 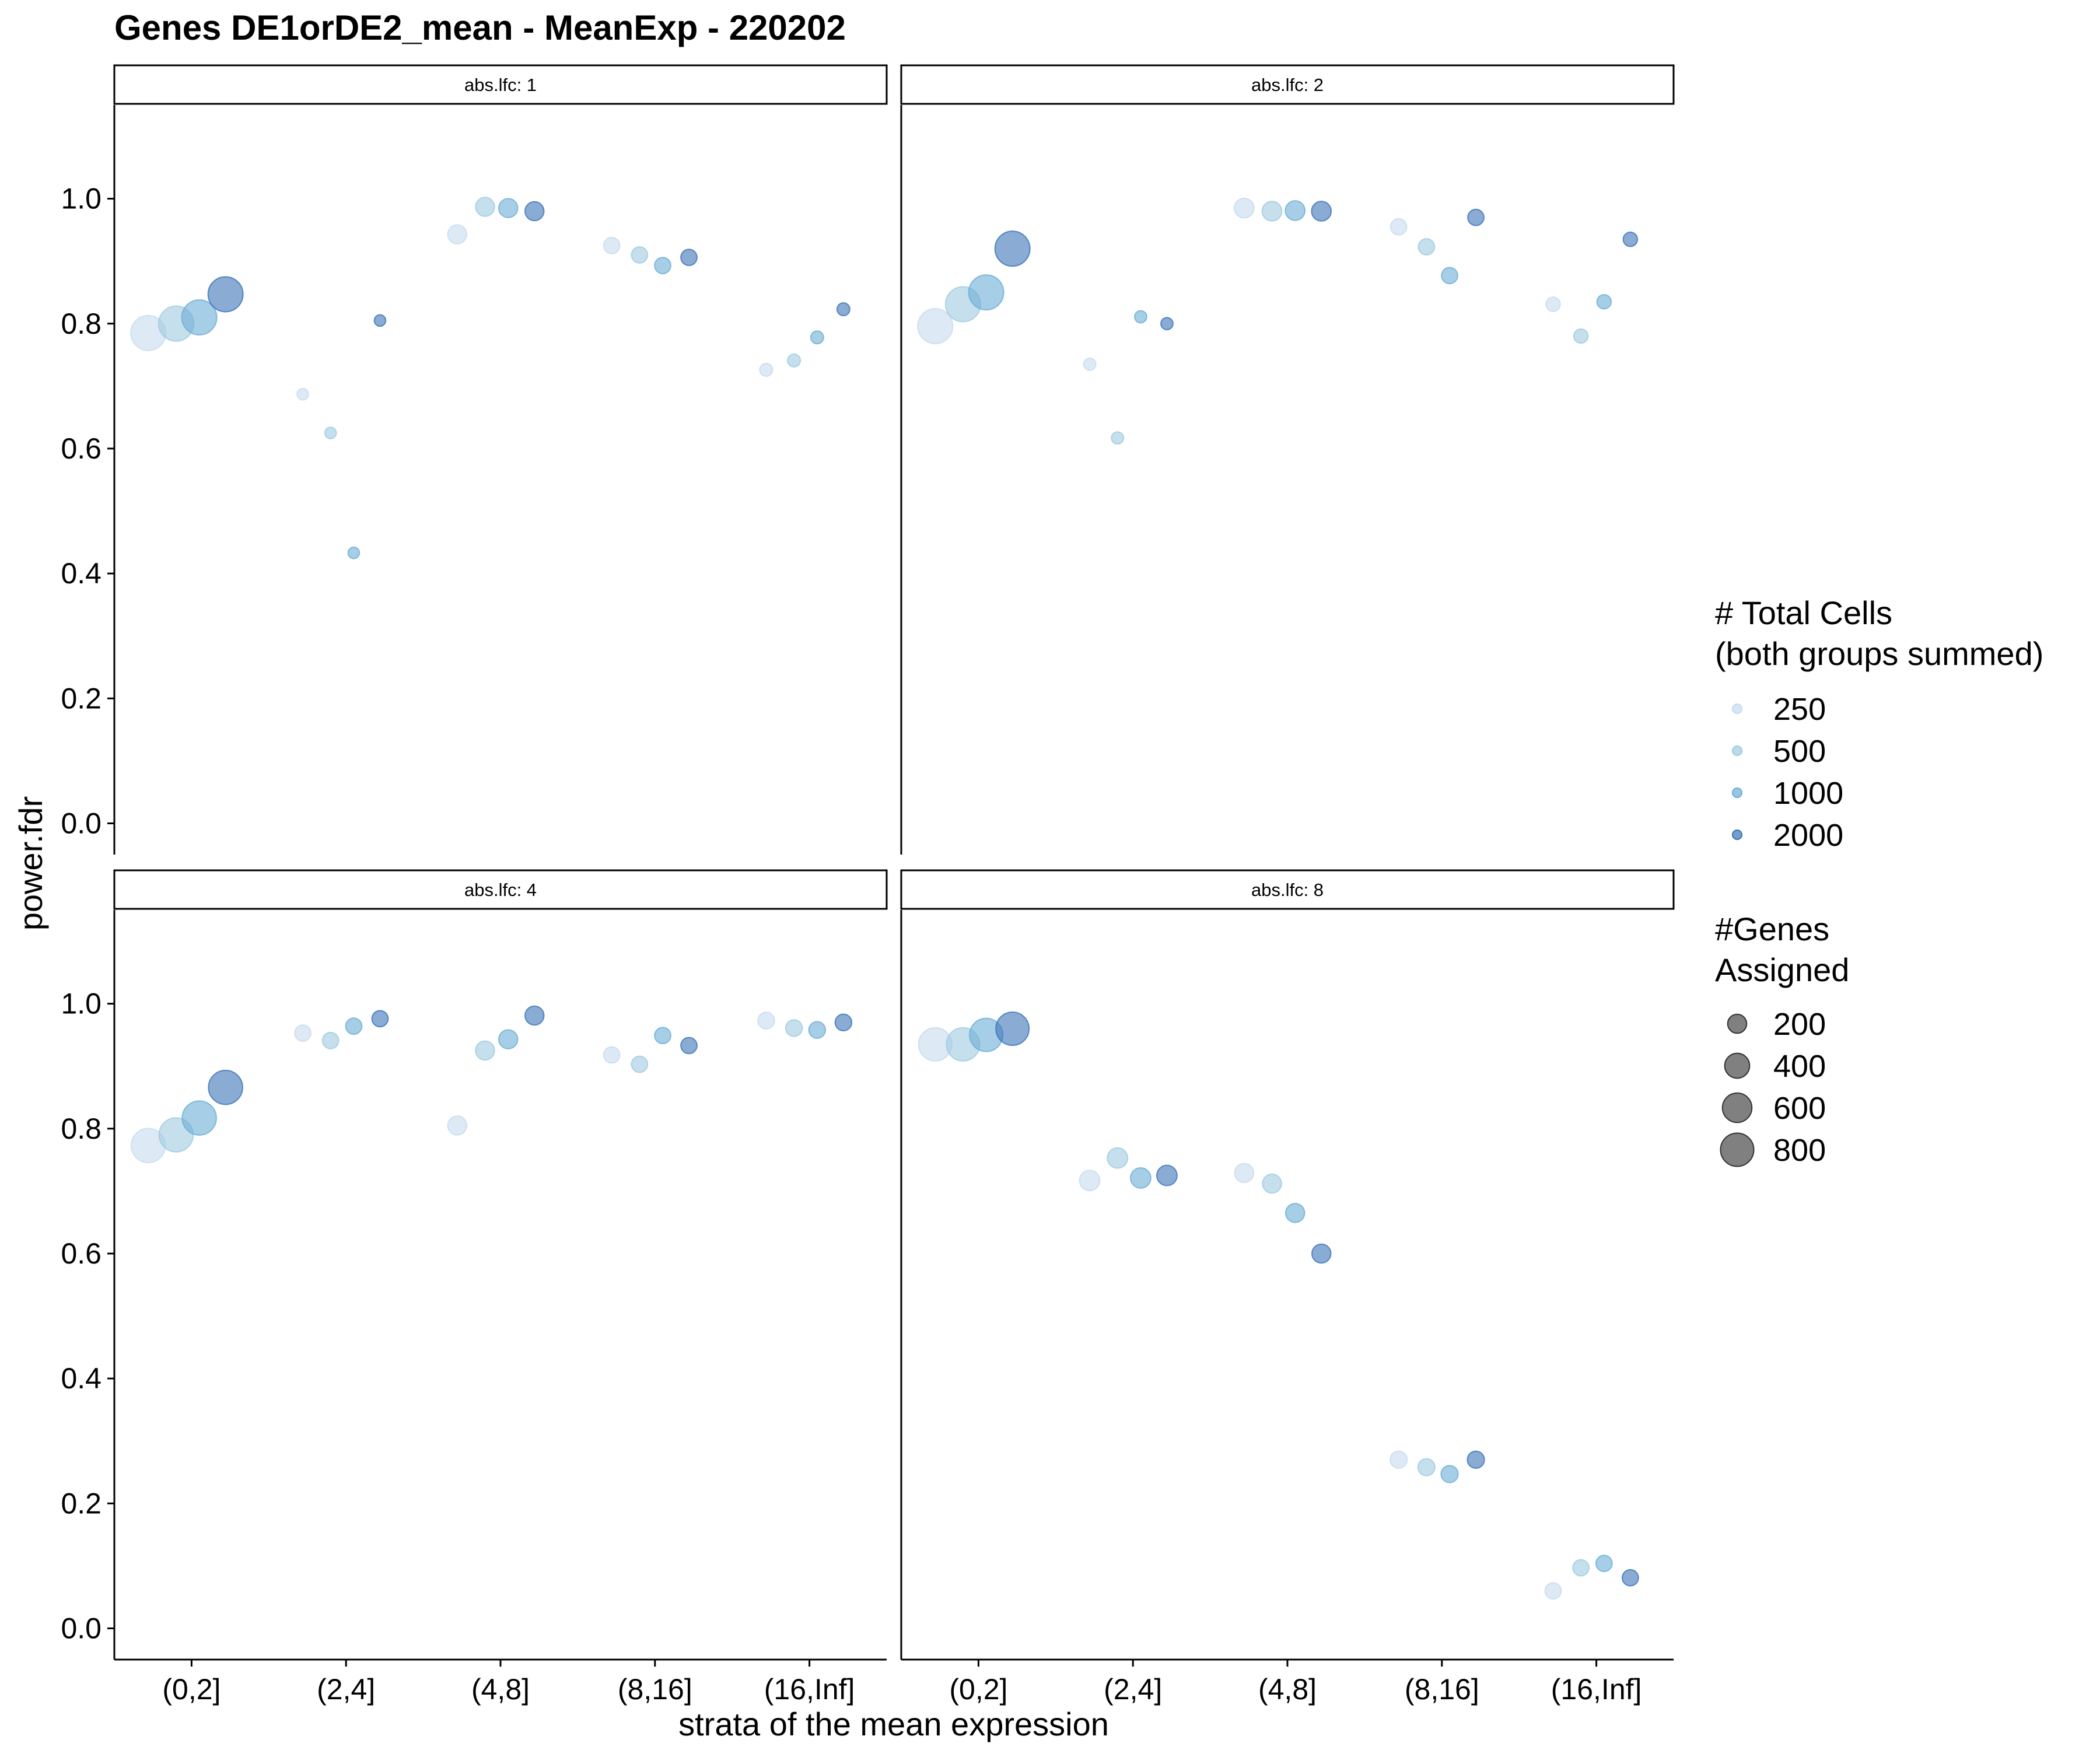 What do you see at coordinates (1133, 1689) in the screenshot?
I see `x-tick-label: (2,4]` at bounding box center [1133, 1689].